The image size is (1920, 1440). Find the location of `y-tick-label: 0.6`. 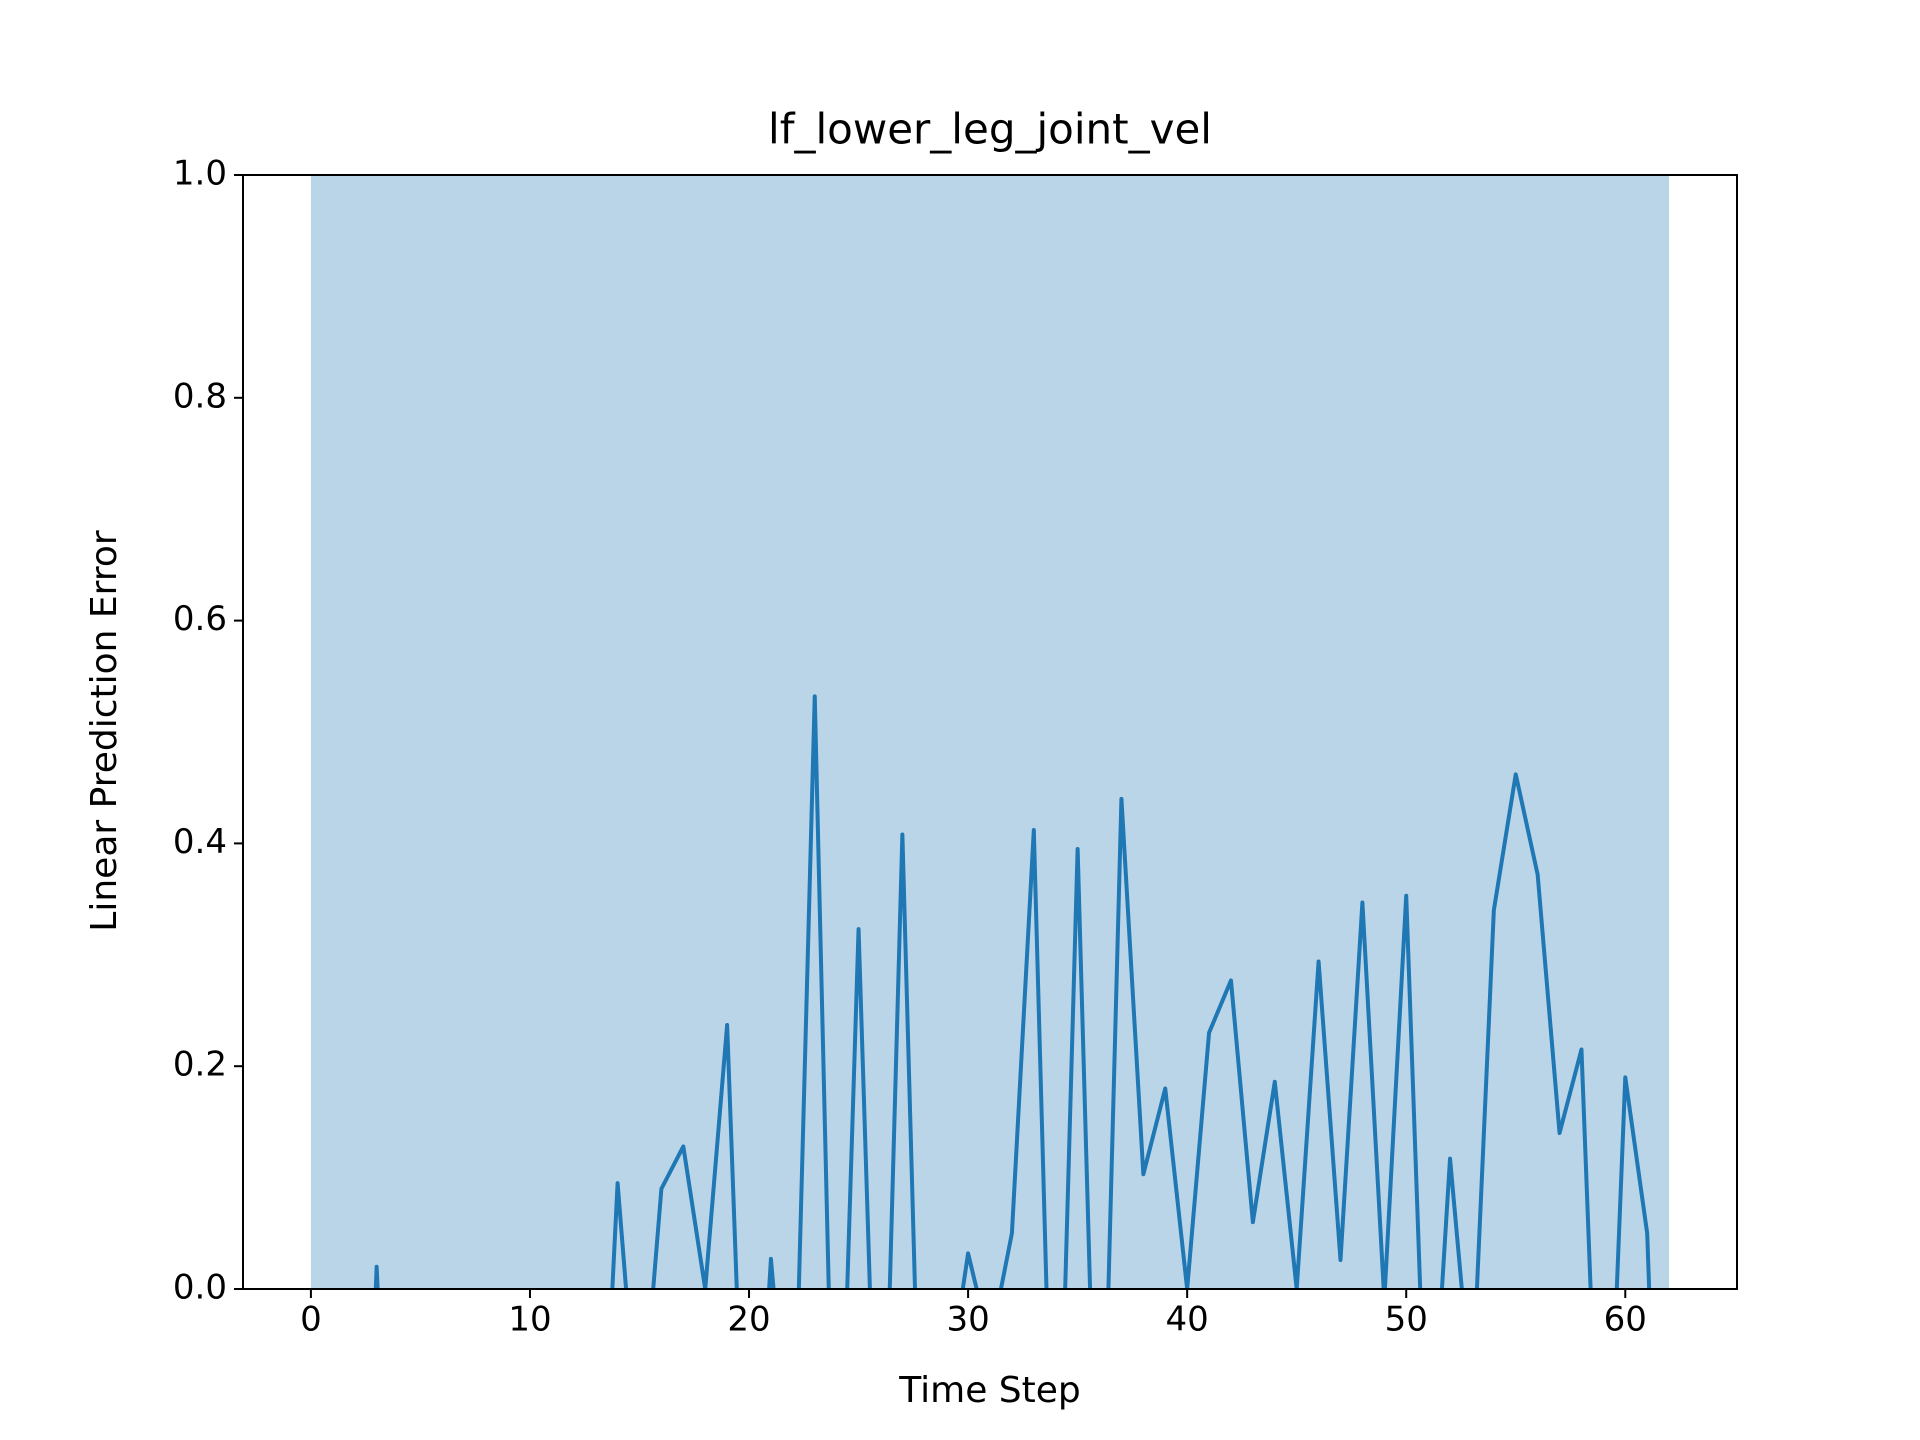

y-tick-label: 0.6 is located at coordinates (200, 619).